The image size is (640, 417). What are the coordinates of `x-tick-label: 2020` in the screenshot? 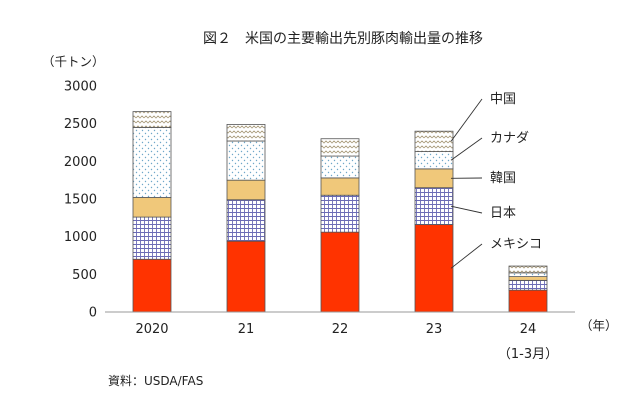 It's located at (151, 329).